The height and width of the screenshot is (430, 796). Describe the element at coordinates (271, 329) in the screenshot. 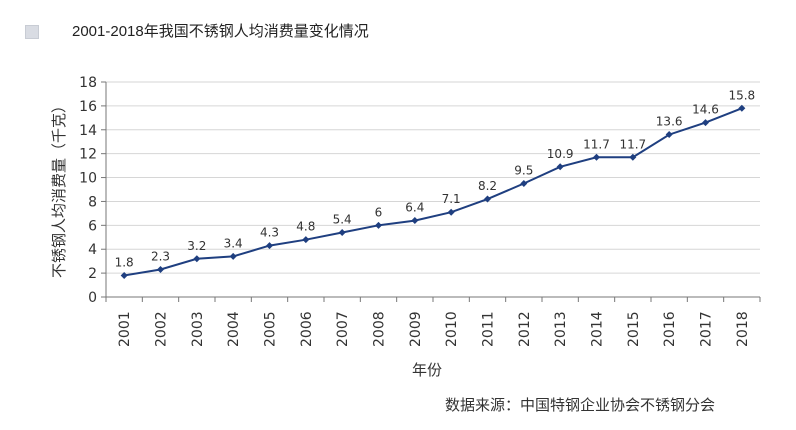

I see `x-tick-label: 2005` at that location.